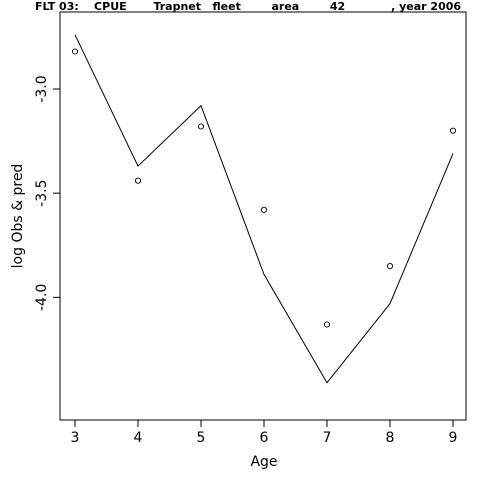 The image size is (480, 480). I want to click on x-tick-label: 6, so click(264, 438).